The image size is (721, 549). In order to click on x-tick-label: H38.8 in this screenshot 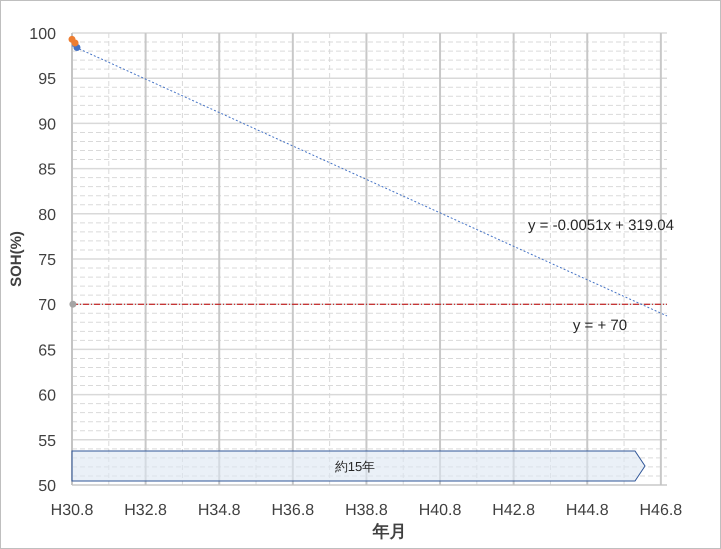, I will do `click(366, 510)`.